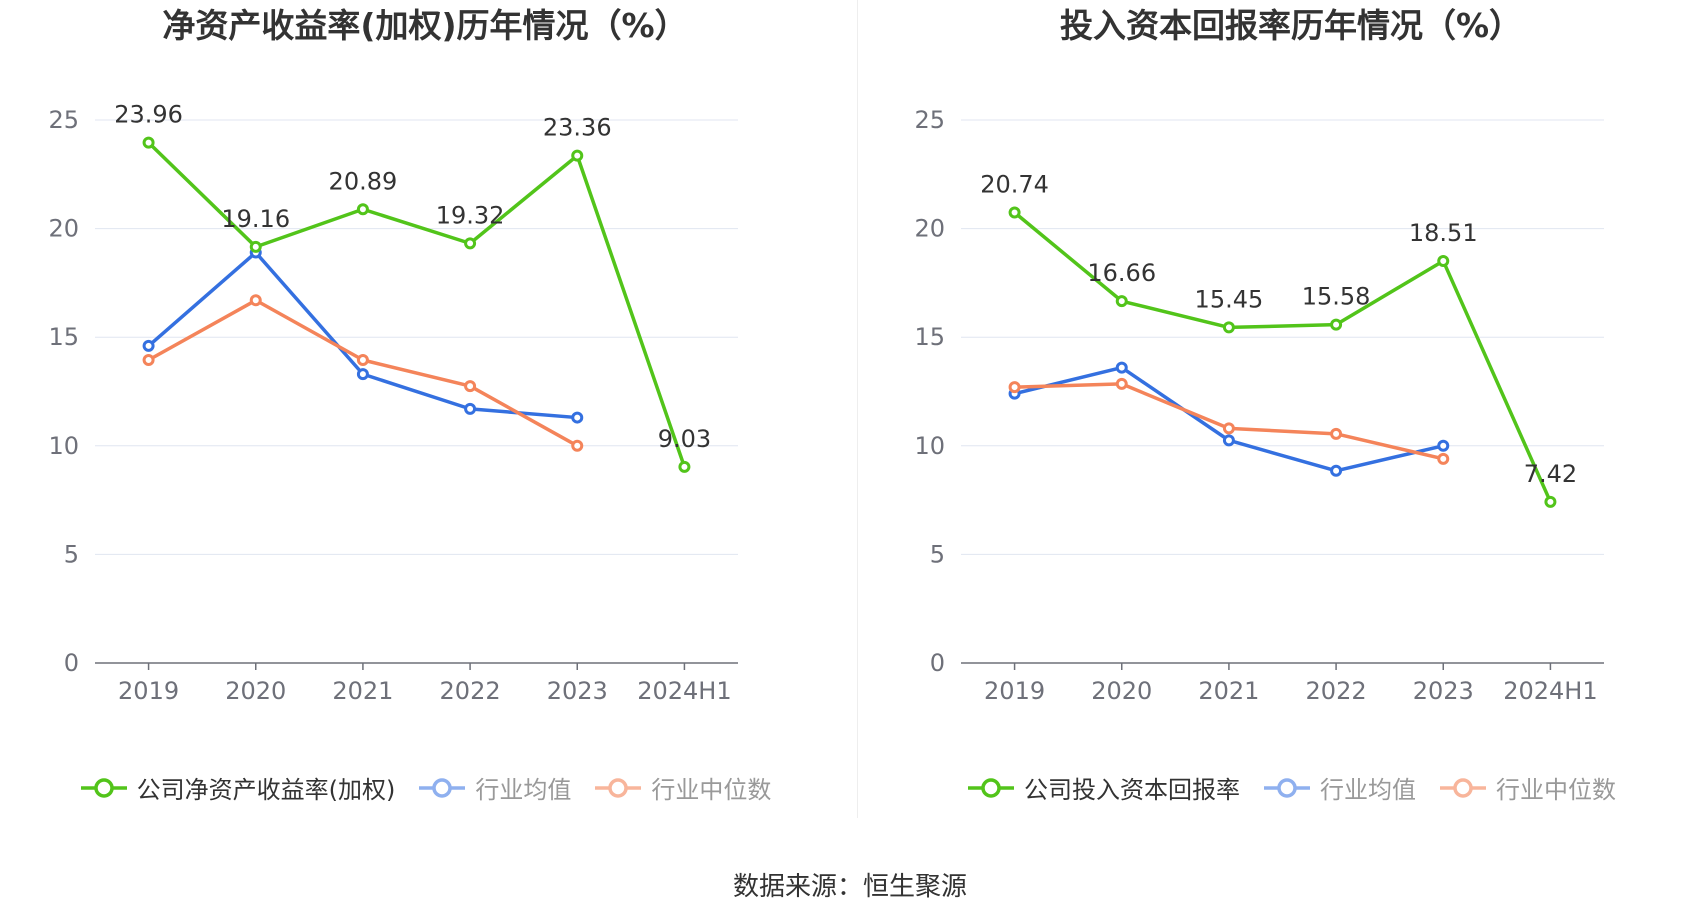 The height and width of the screenshot is (918, 1700). What do you see at coordinates (1229, 299) in the screenshot?
I see `roic-data-label: 15.45` at bounding box center [1229, 299].